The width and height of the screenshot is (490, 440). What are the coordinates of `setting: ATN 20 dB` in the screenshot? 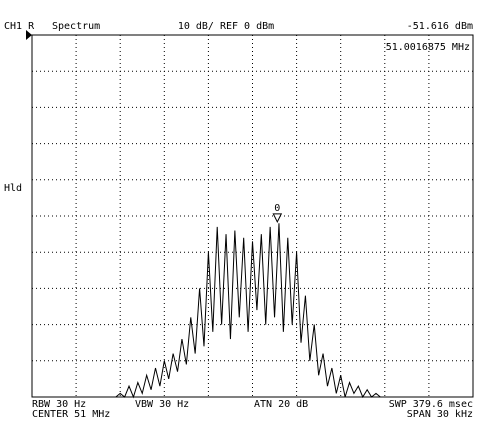 It's located at (281, 404).